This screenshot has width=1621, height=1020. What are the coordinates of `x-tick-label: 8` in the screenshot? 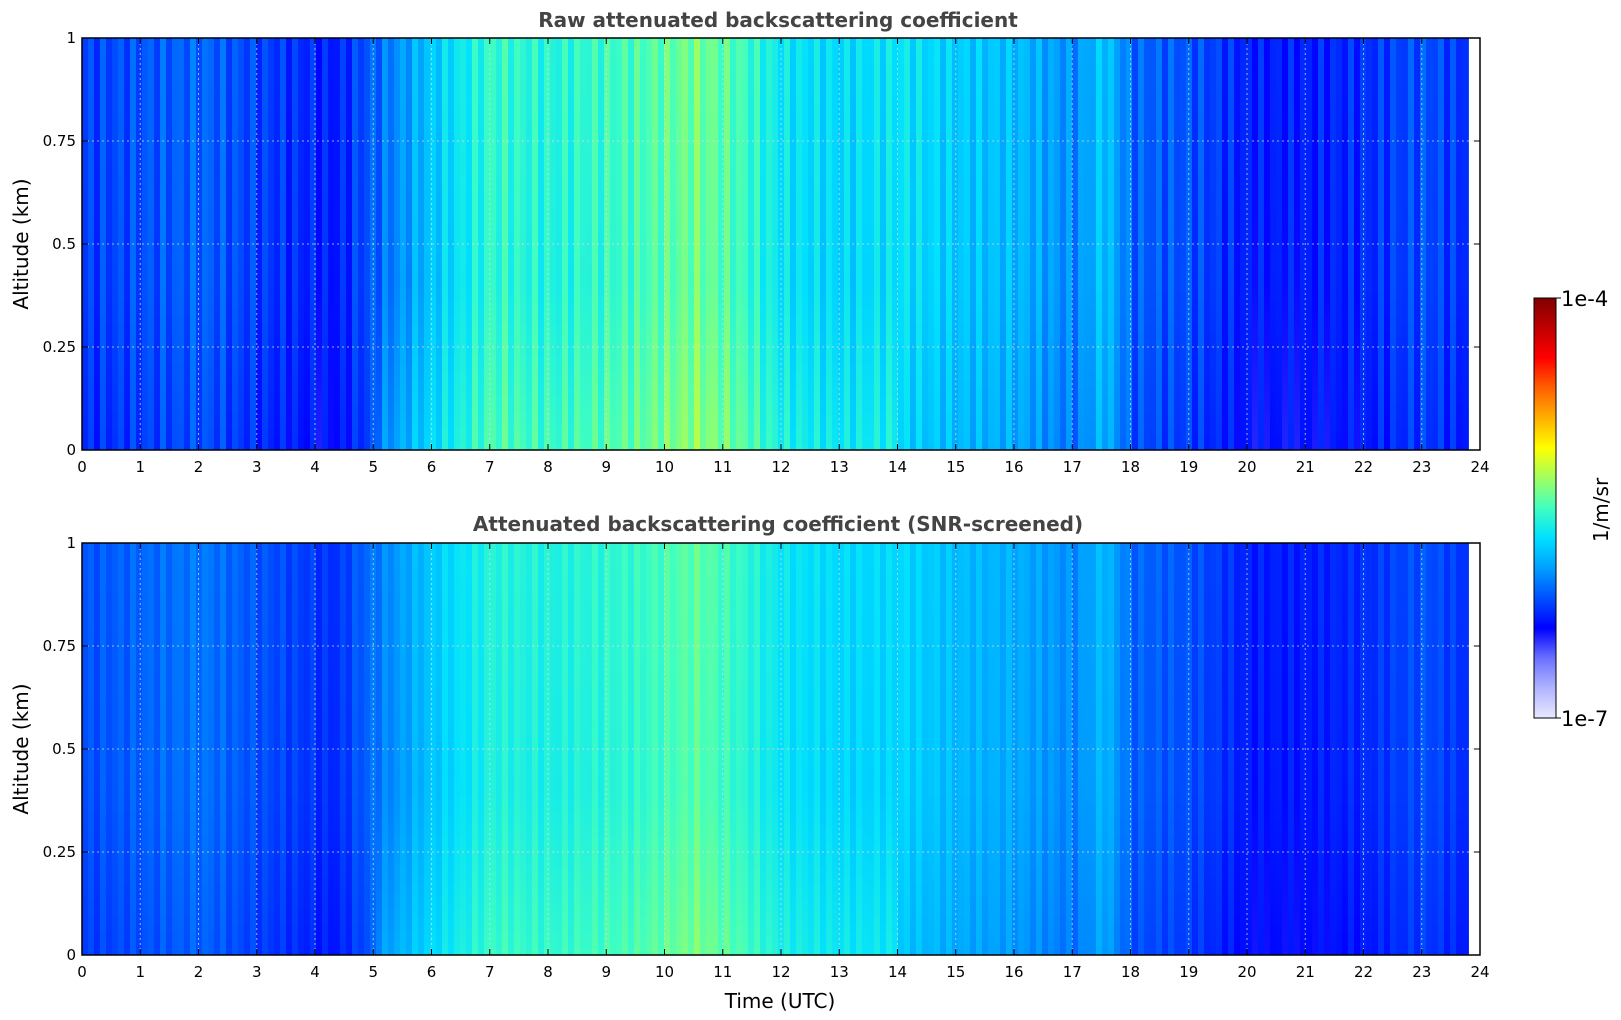 It's located at (548, 972).